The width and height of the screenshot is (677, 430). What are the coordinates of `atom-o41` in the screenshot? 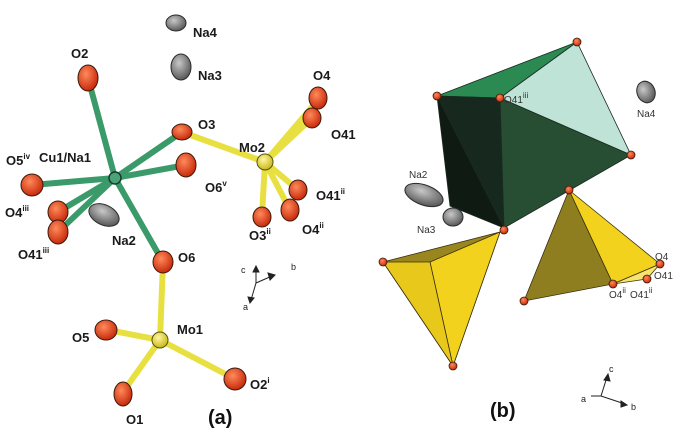 It's located at (312, 118).